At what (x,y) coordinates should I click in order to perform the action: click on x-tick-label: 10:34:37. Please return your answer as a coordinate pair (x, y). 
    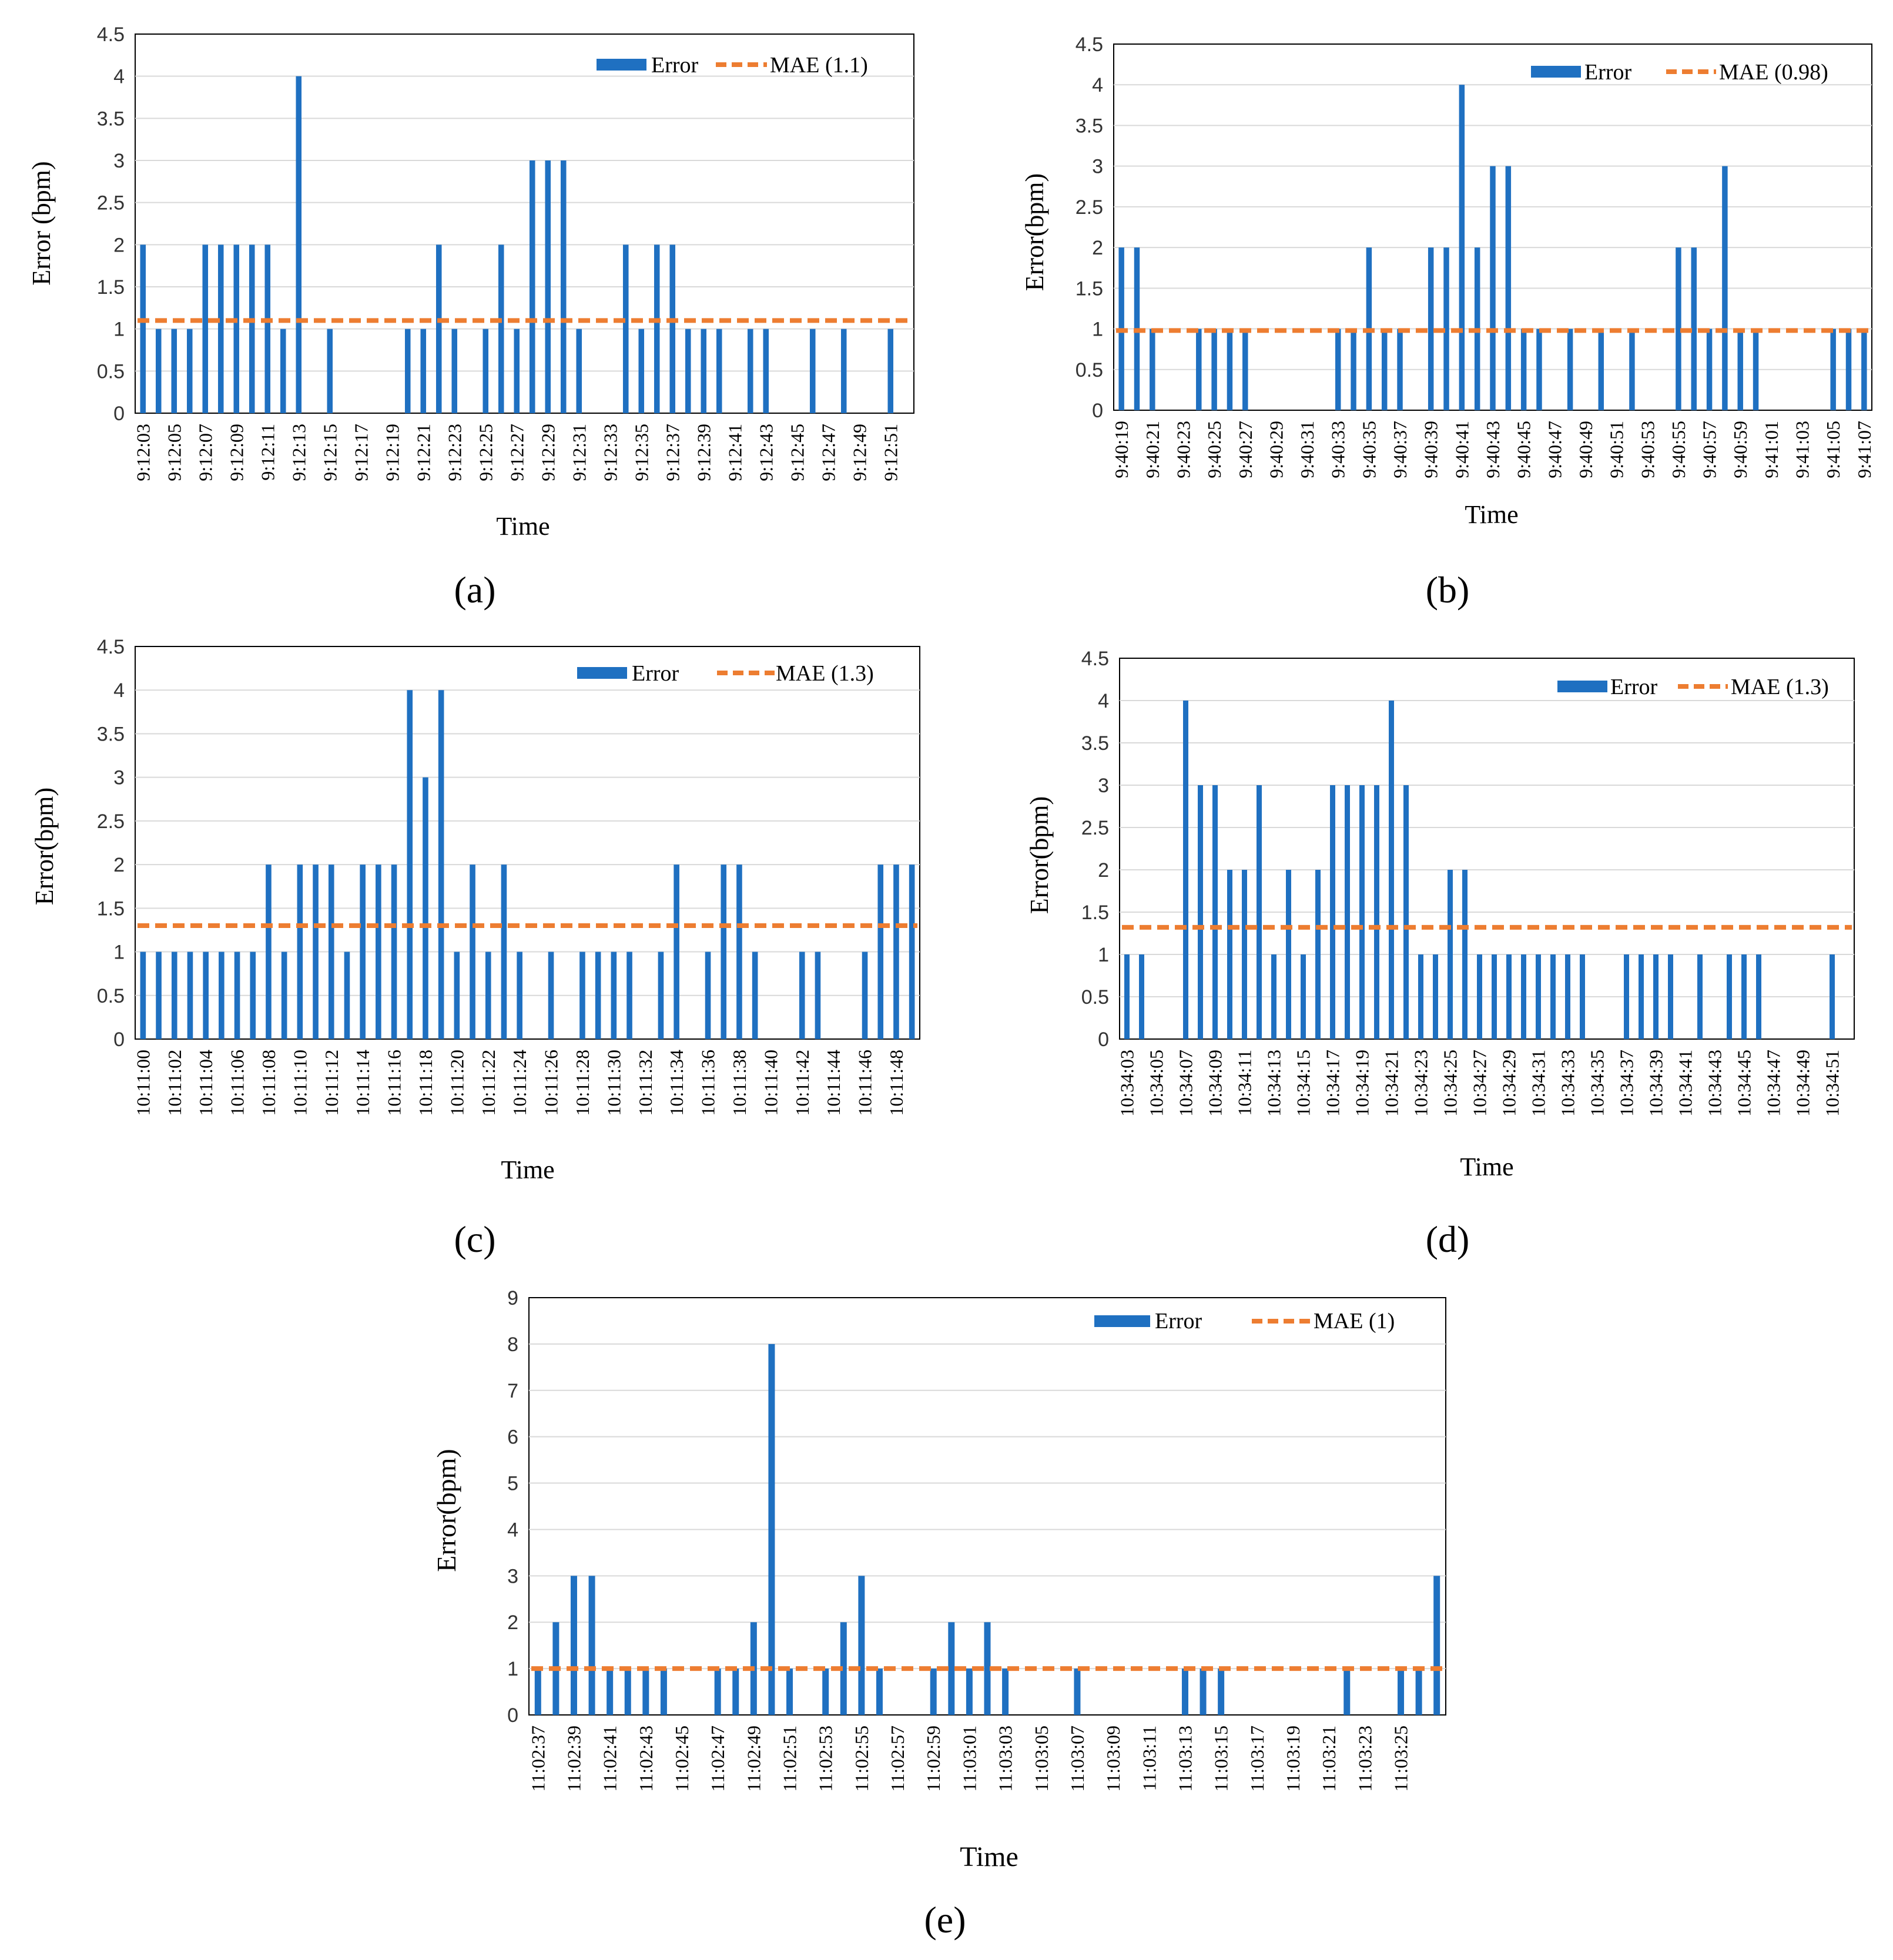
    Looking at the image, I should click on (1626, 1083).